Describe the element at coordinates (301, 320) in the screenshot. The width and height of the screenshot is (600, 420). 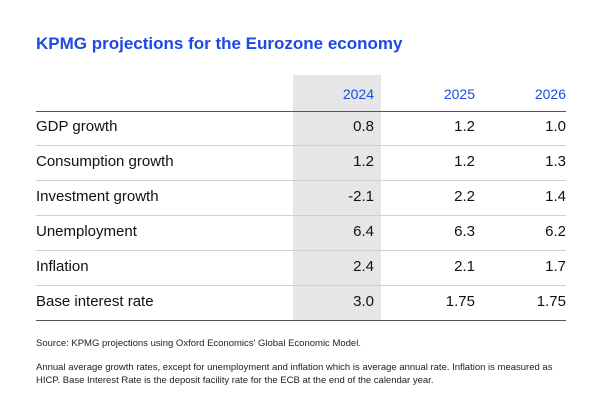
I see `bottom-rule` at that location.